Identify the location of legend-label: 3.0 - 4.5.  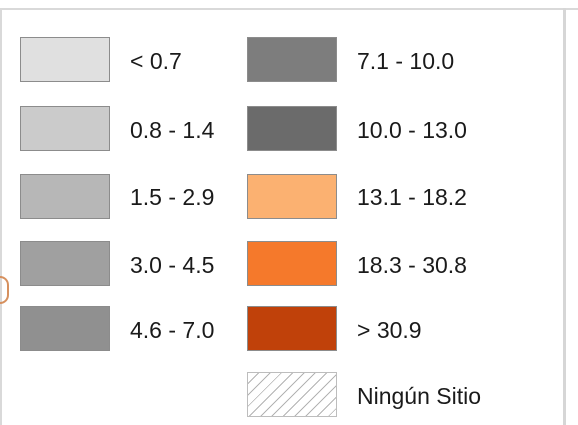
(172, 265).